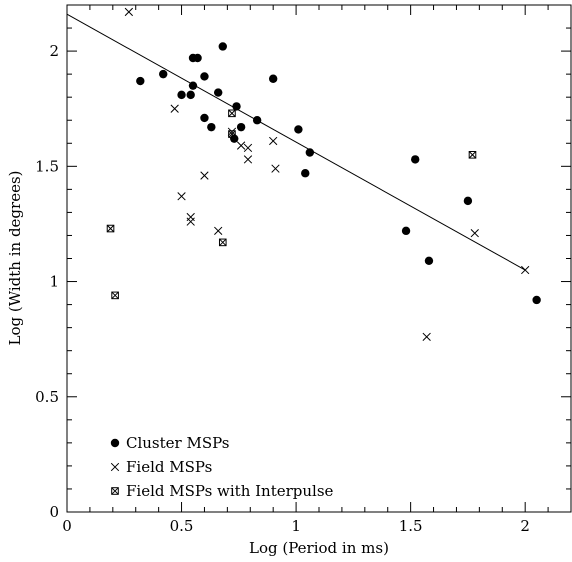 This screenshot has height=562, width=572. Describe the element at coordinates (525, 526) in the screenshot. I see `x-tick-label: 2` at that location.